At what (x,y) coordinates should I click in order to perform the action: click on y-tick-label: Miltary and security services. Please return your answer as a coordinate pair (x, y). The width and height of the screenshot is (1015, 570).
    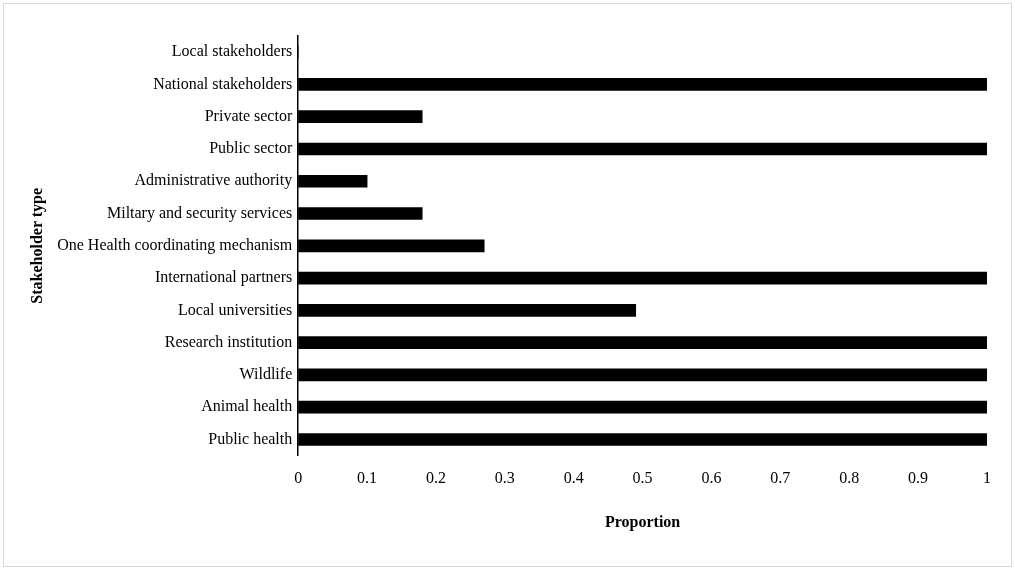
    Looking at the image, I should click on (199, 212).